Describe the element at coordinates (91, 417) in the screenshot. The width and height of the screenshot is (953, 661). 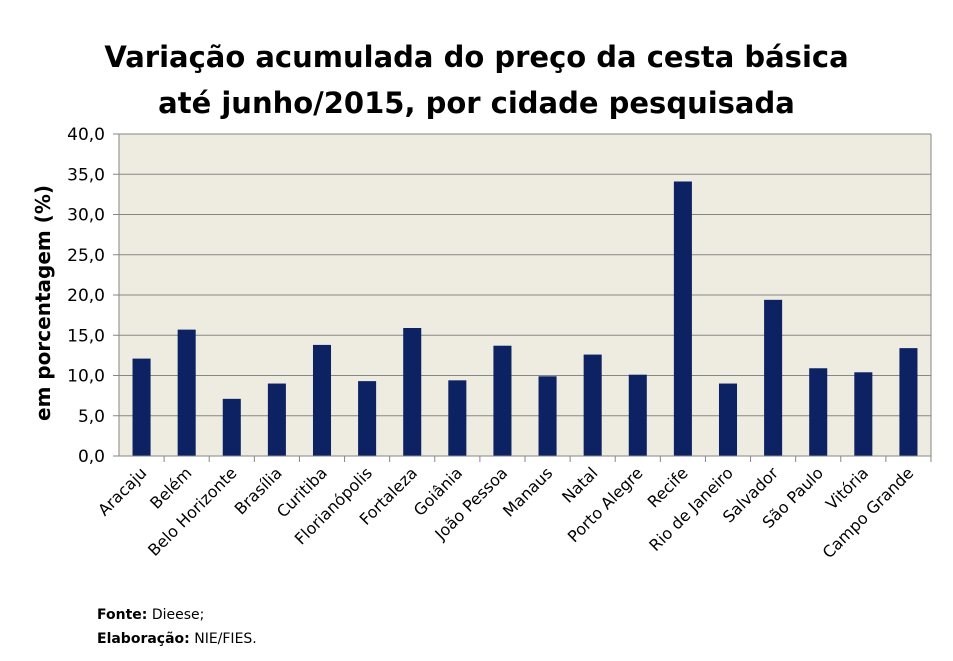
I see `y-tick-label: 5,0` at that location.